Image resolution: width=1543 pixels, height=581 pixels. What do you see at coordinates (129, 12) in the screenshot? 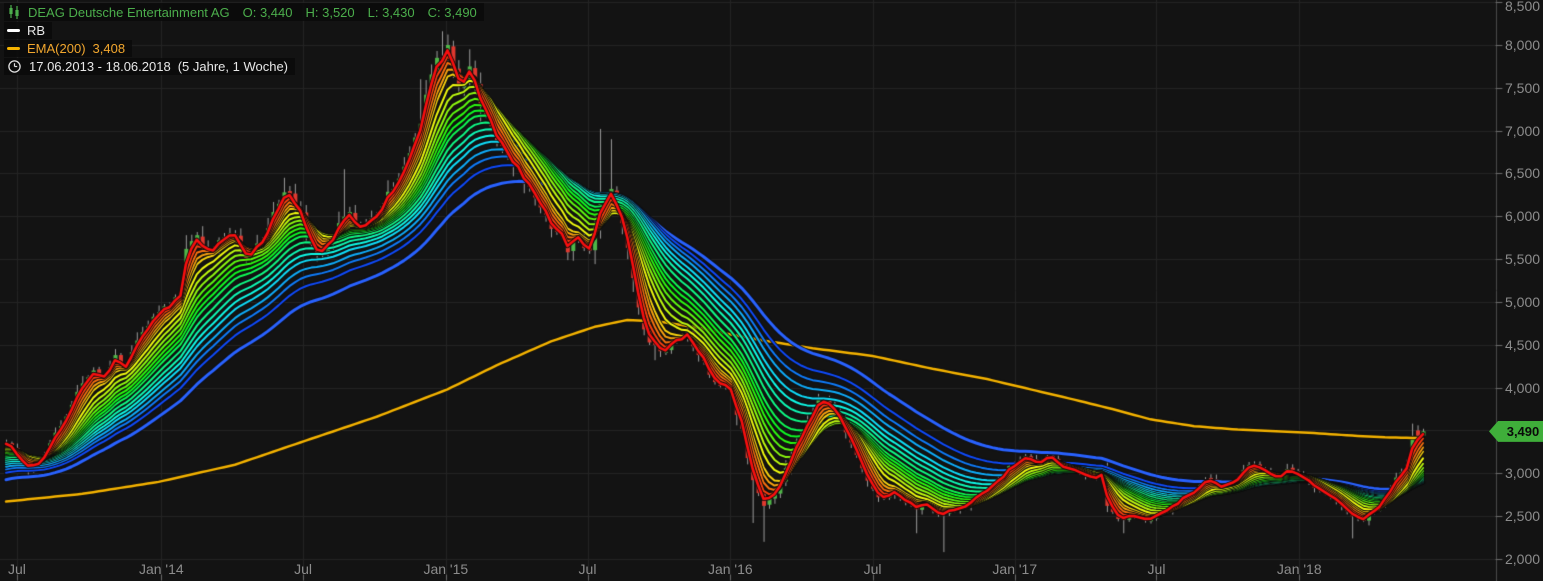
I see `symbol-title: DEAG Deutsche Entertainment AG` at bounding box center [129, 12].